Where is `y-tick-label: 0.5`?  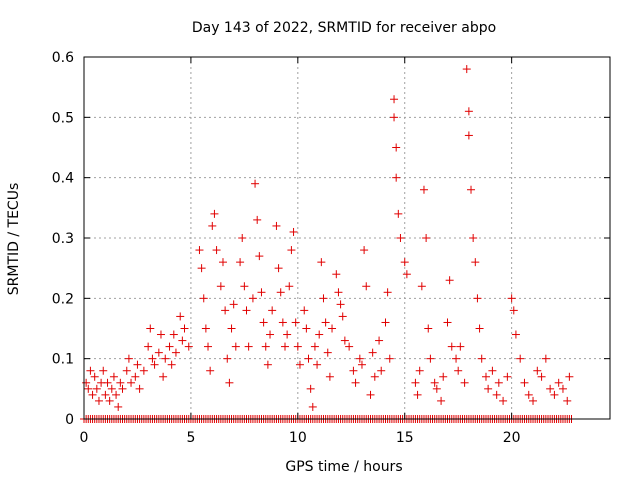 y-tick-label: 0.5 is located at coordinates (63, 118).